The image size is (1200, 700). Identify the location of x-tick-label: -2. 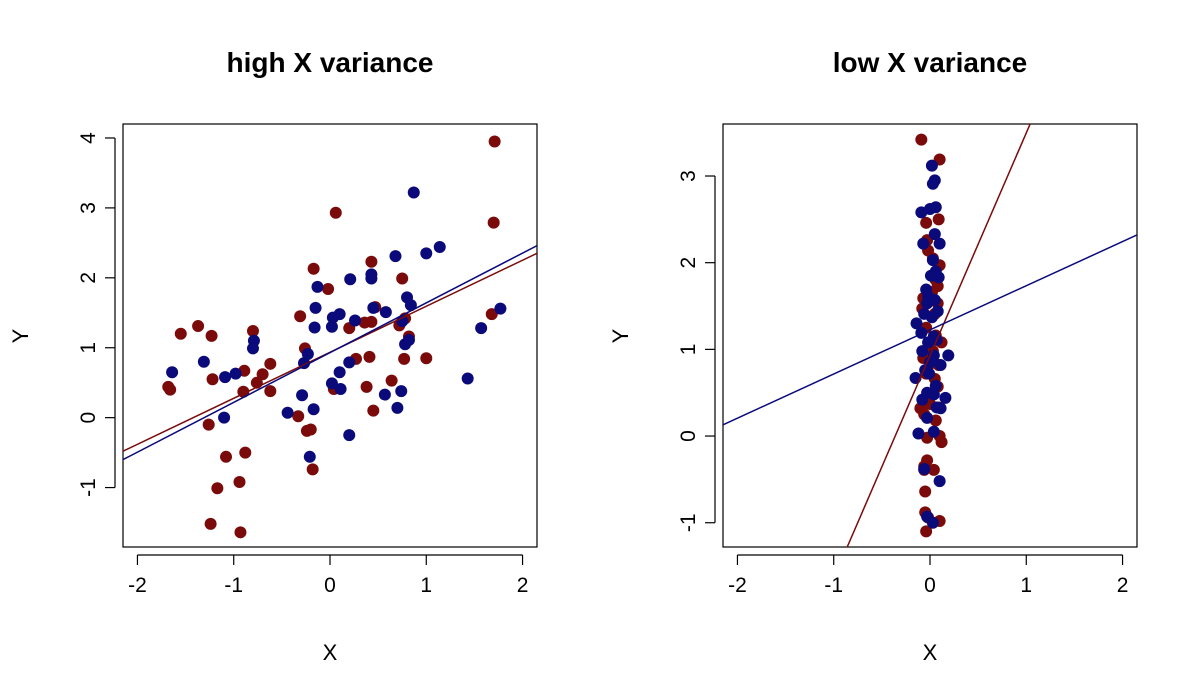
(737, 585).